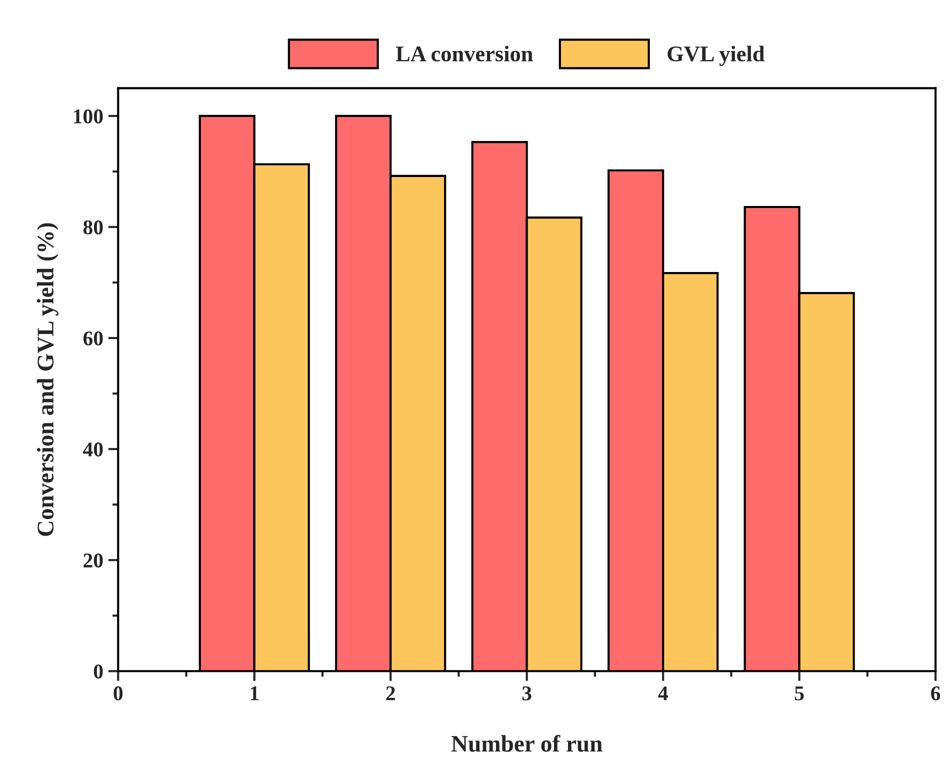 The width and height of the screenshot is (945, 767). What do you see at coordinates (390, 693) in the screenshot?
I see `x-tick-label: 2` at bounding box center [390, 693].